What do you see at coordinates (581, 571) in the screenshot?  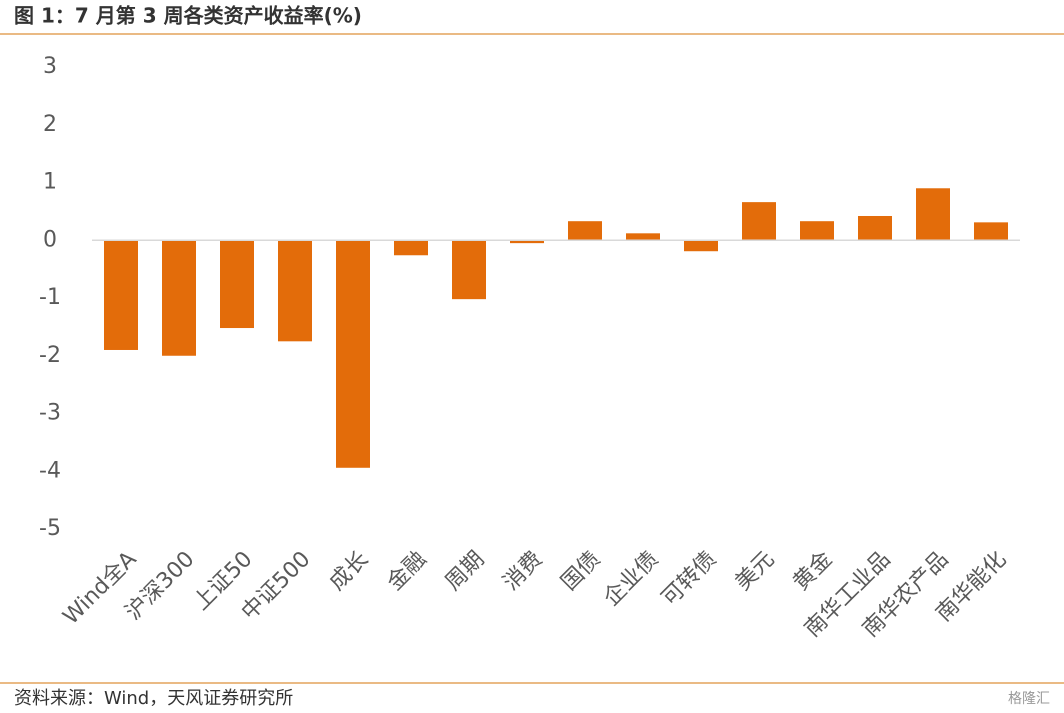 I see `x-tick-label: 国债` at bounding box center [581, 571].